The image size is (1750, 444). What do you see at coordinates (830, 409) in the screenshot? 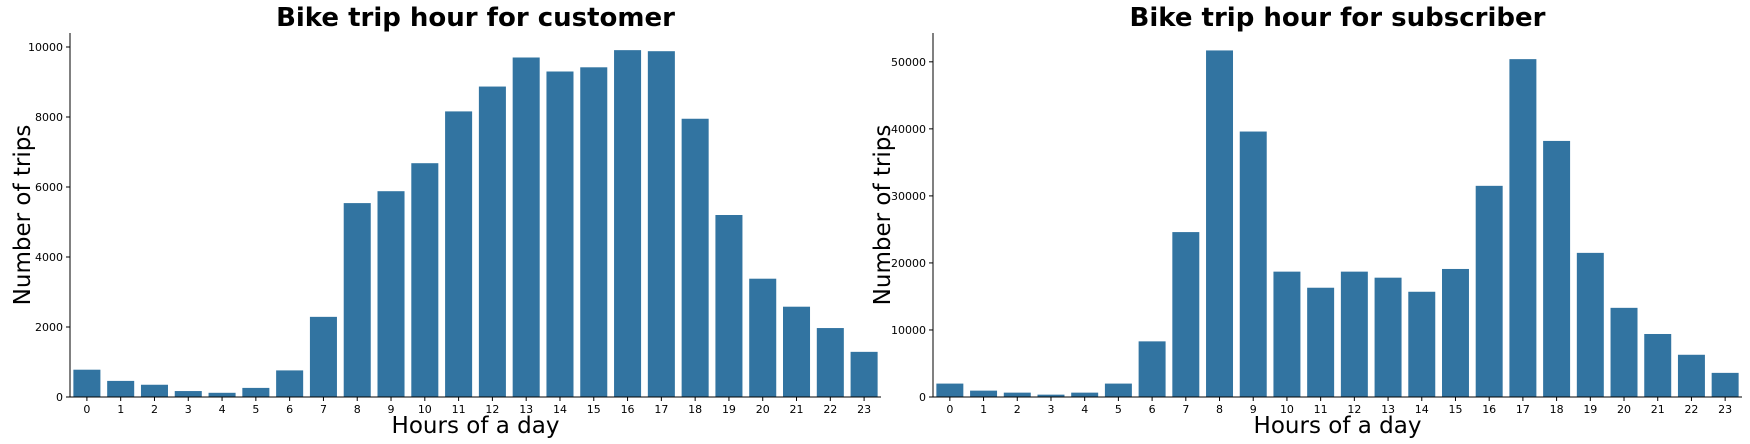
I see `customer-x-tick-label: 22` at bounding box center [830, 409].